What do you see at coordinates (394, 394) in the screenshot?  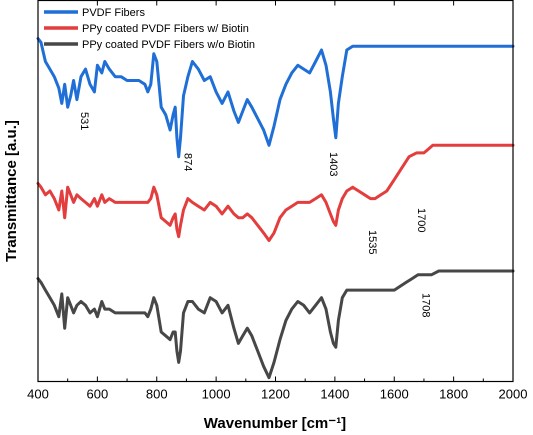 I see `x-tick-label: 1600` at bounding box center [394, 394].